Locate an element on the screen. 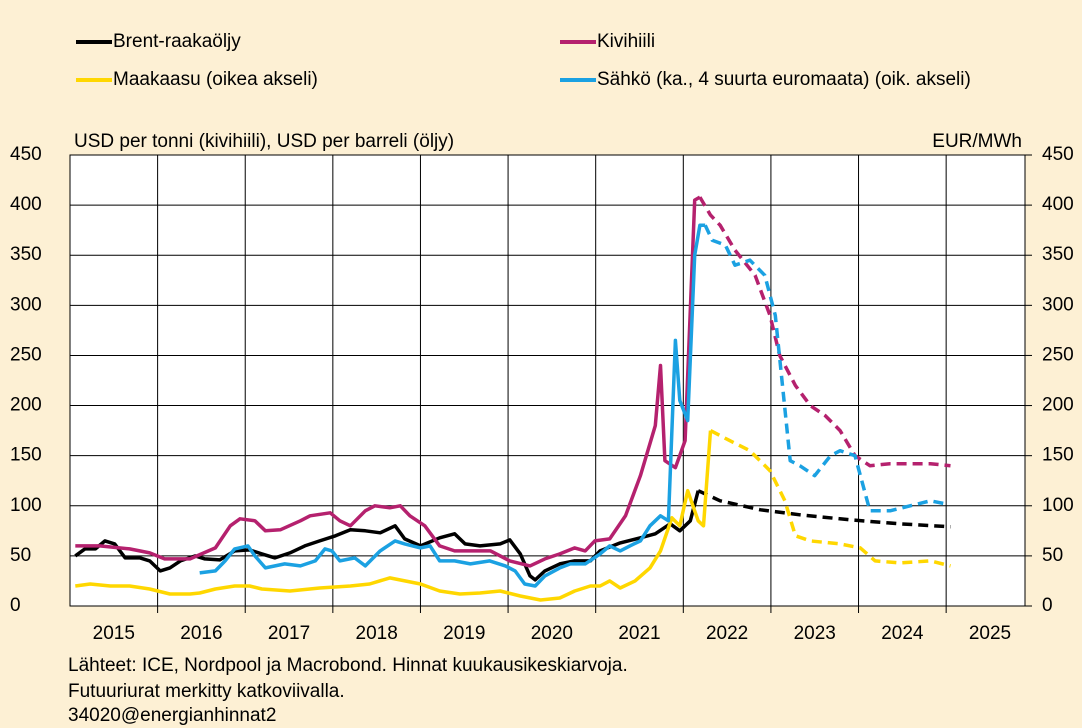 The height and width of the screenshot is (728, 1082). x-tick-label: 2020 is located at coordinates (552, 633).